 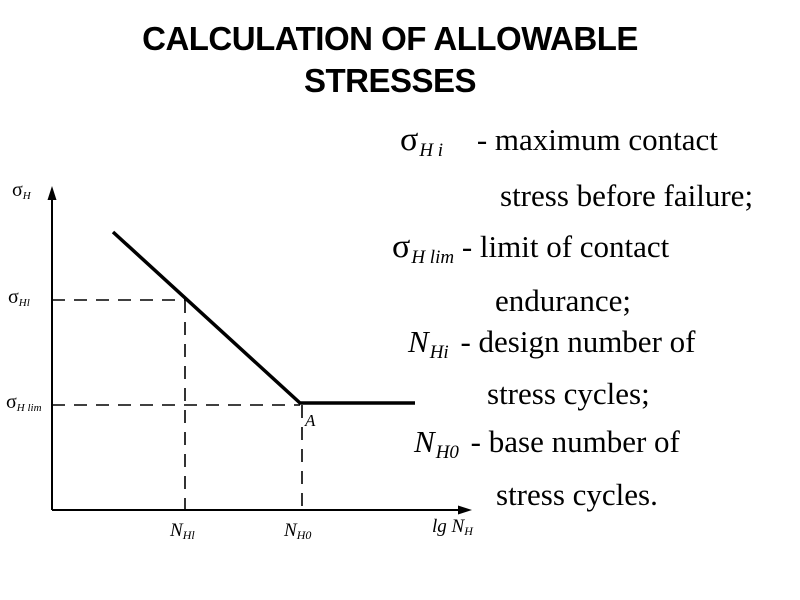 I want to click on definition-text: endurance;, so click(x=563, y=300).